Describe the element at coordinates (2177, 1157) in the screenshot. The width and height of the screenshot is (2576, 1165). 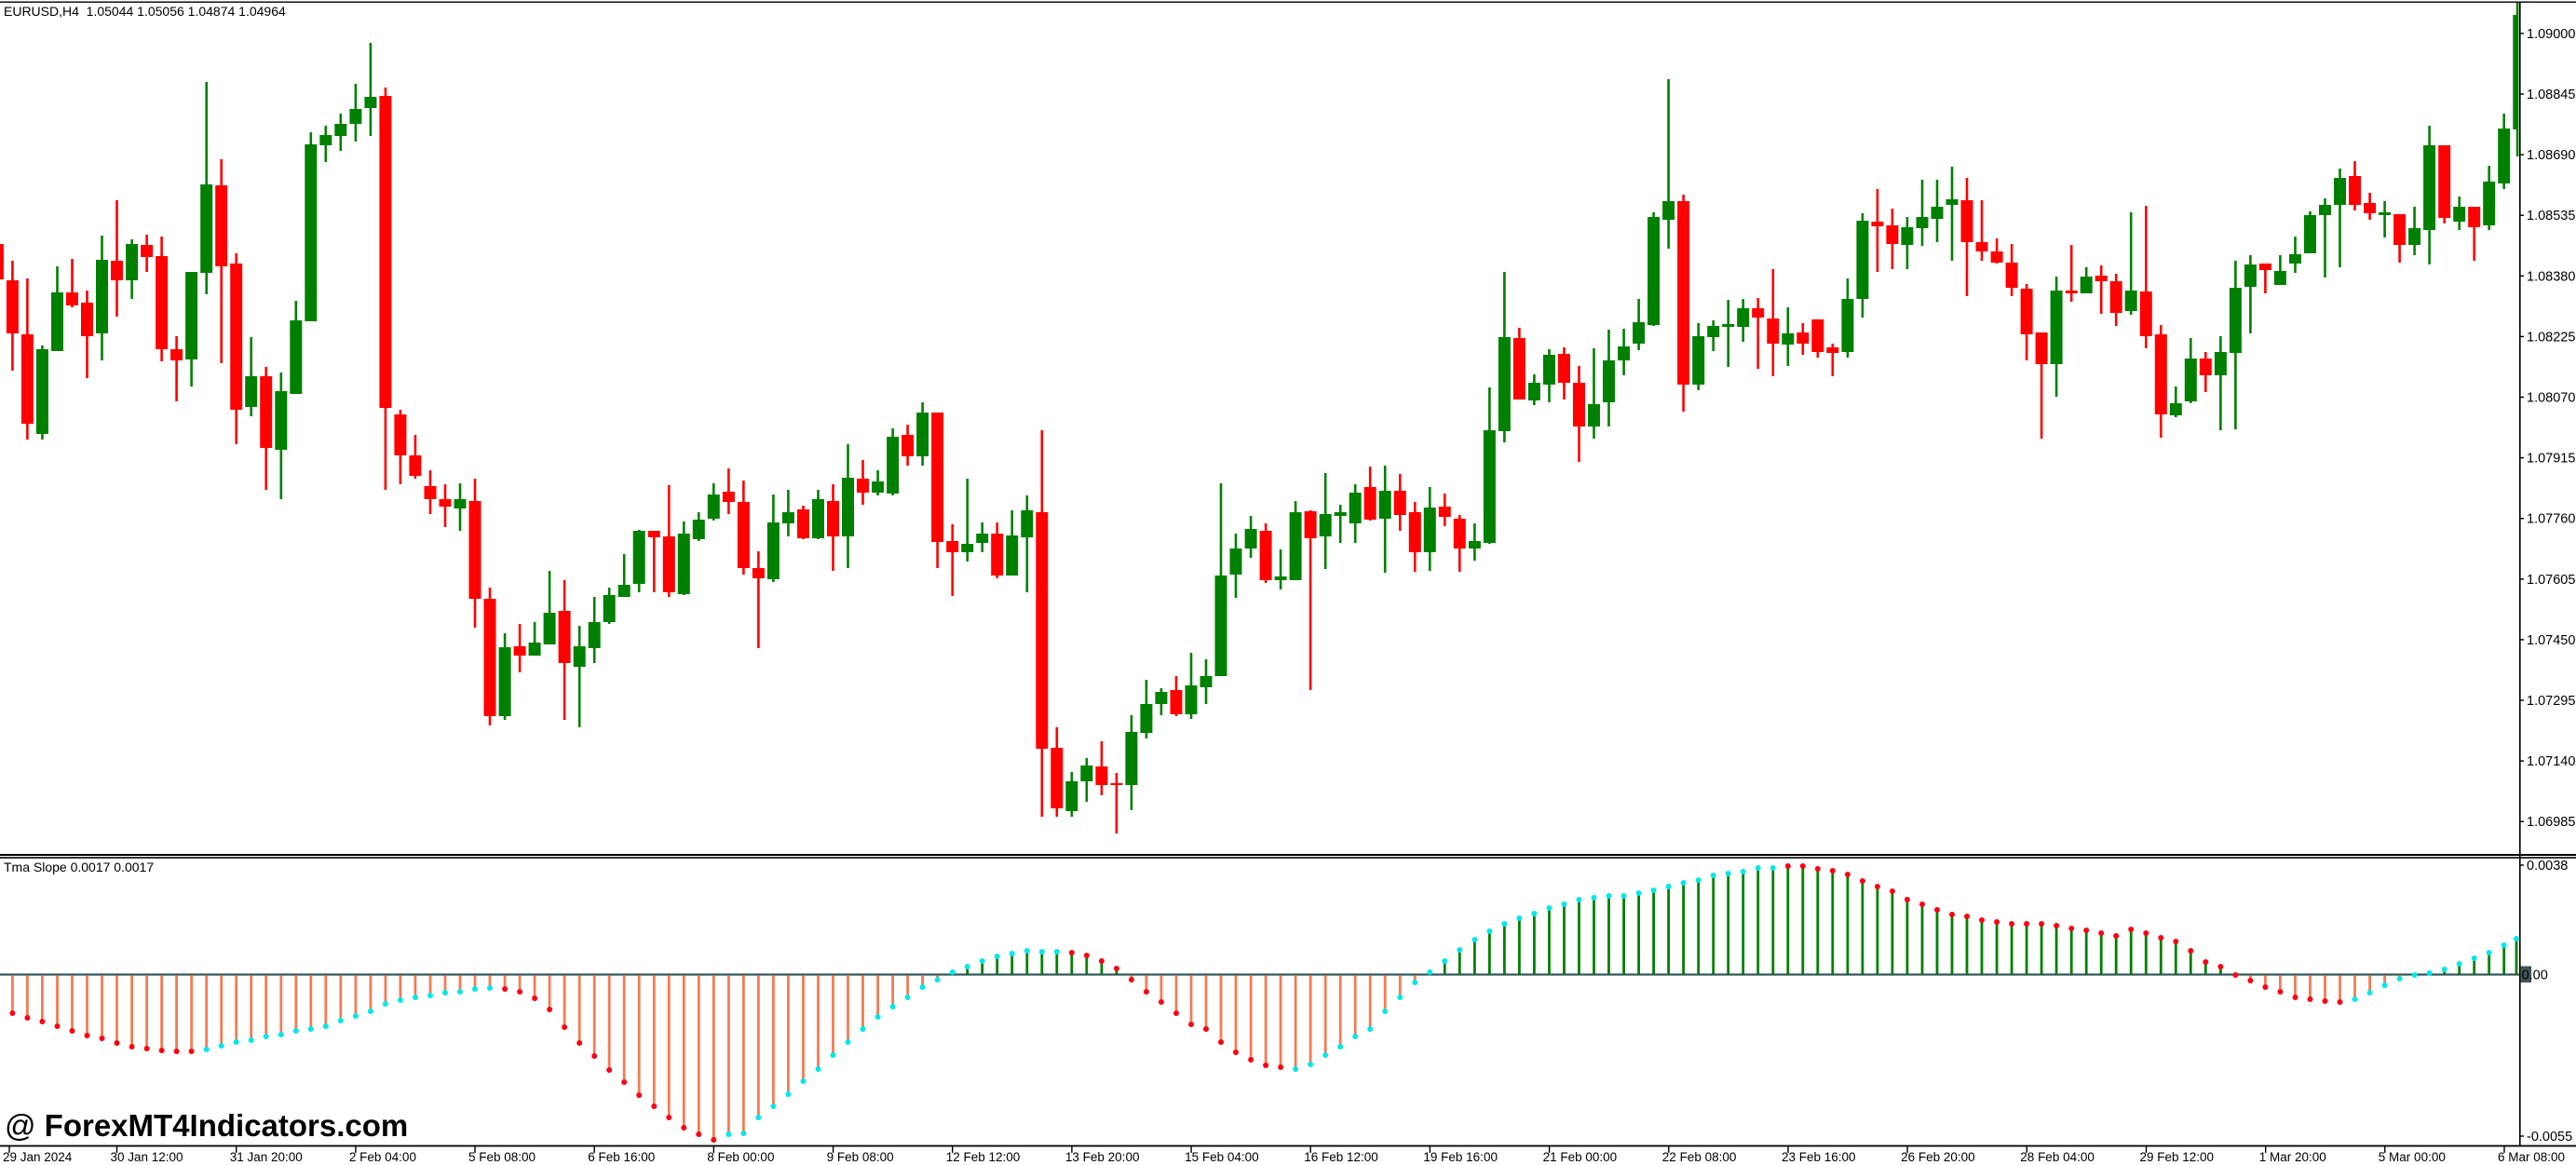
I see `svg-text: 29 Feb 12:00` at that location.